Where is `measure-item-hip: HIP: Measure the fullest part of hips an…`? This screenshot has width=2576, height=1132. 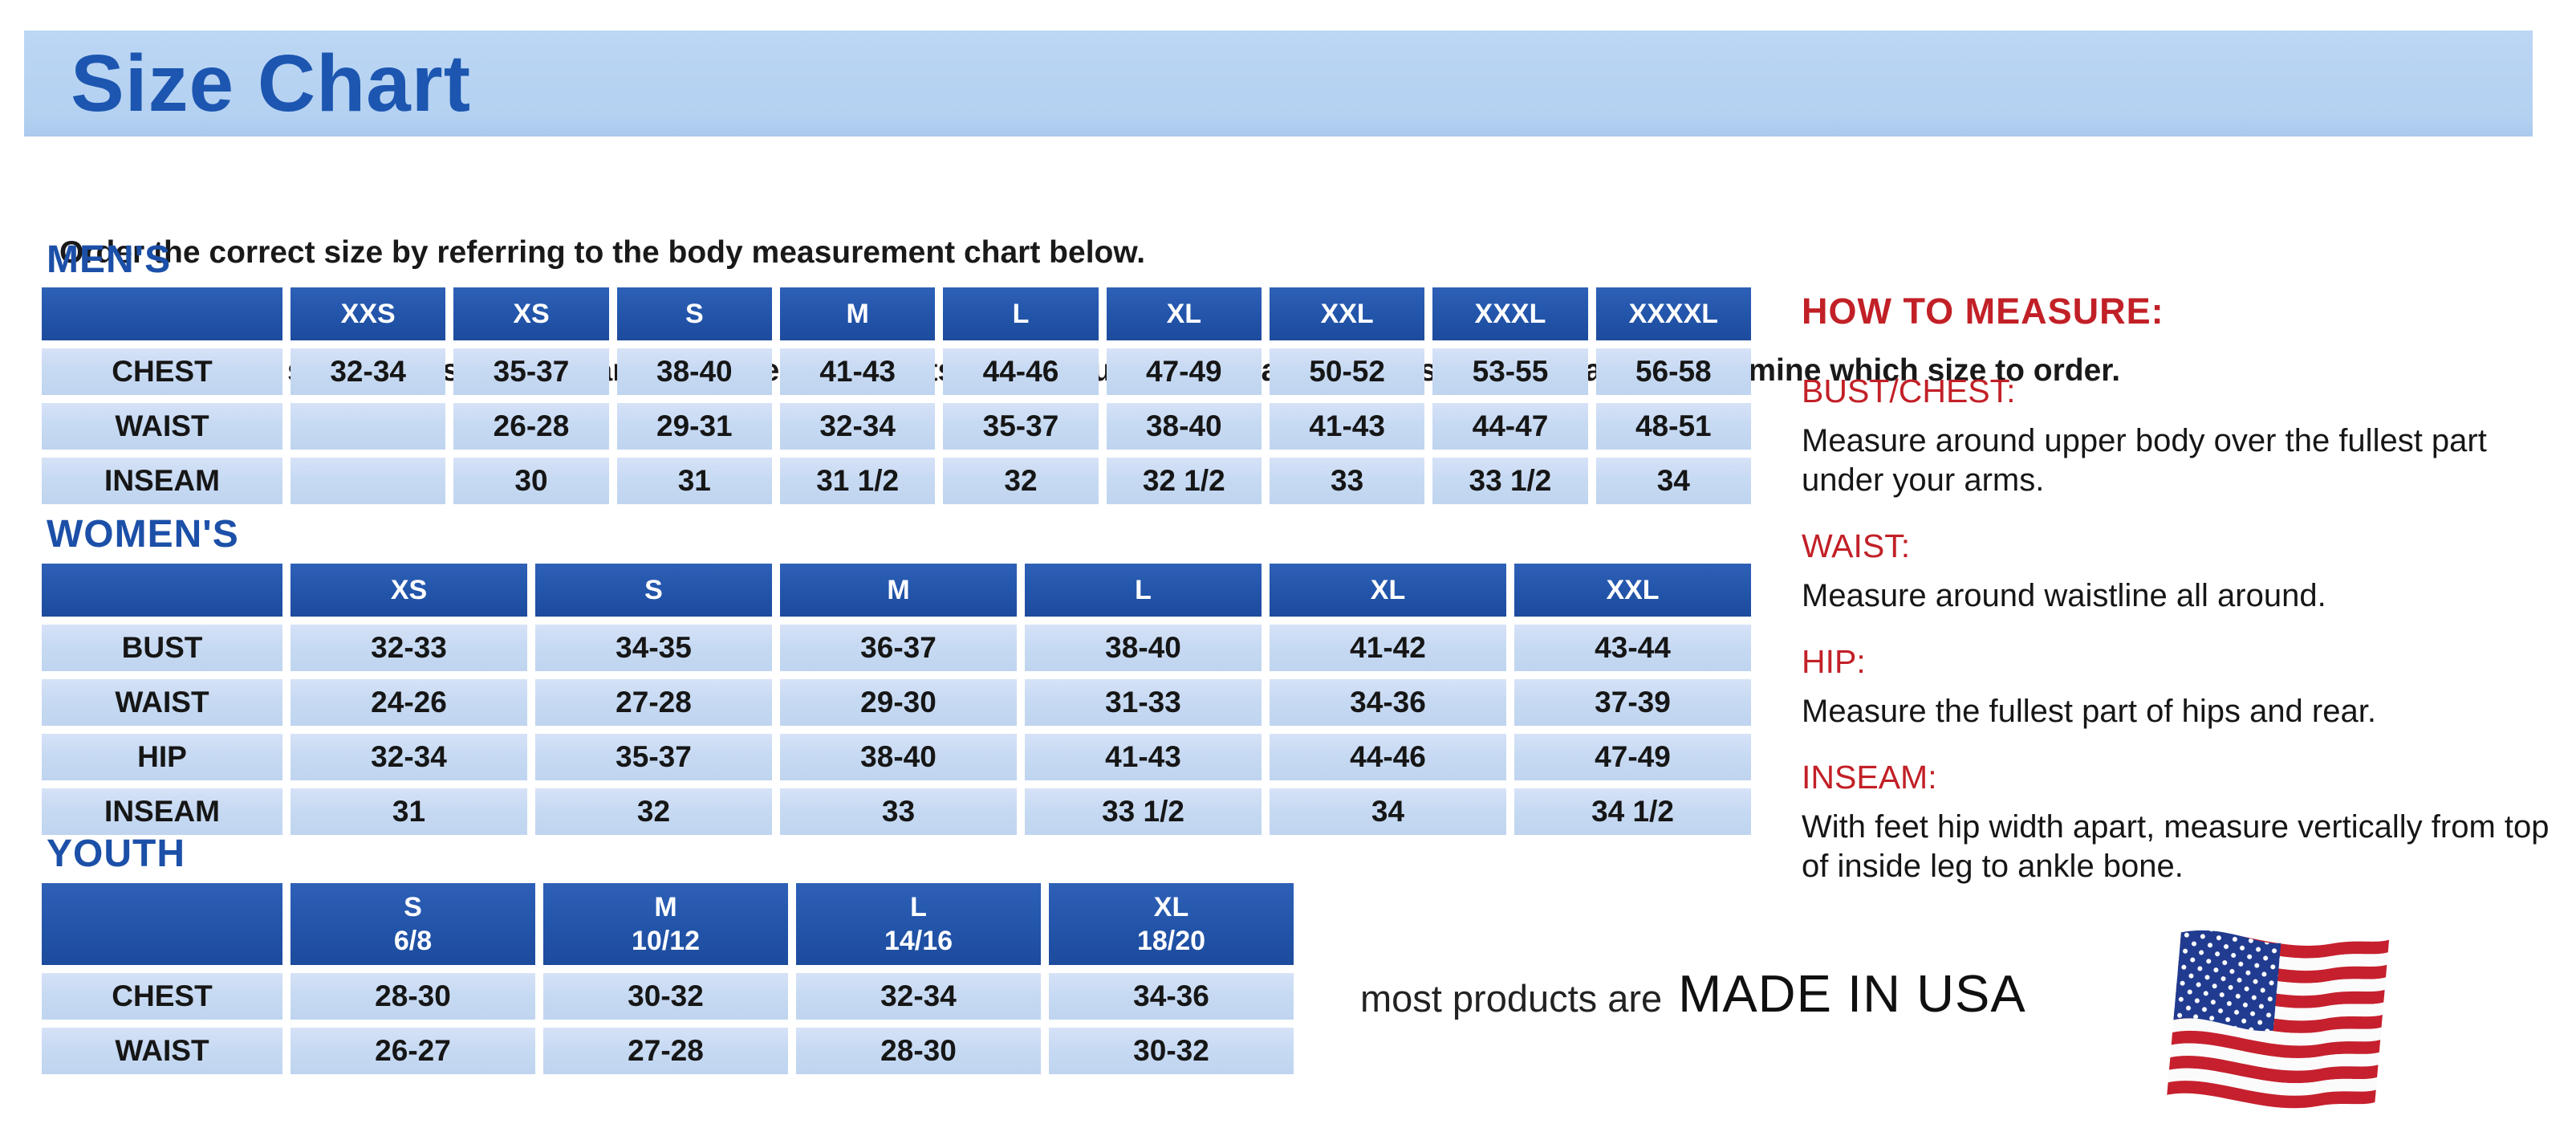 measure-item-hip: HIP: Measure the fullest part of hips an… is located at coordinates (2189, 687).